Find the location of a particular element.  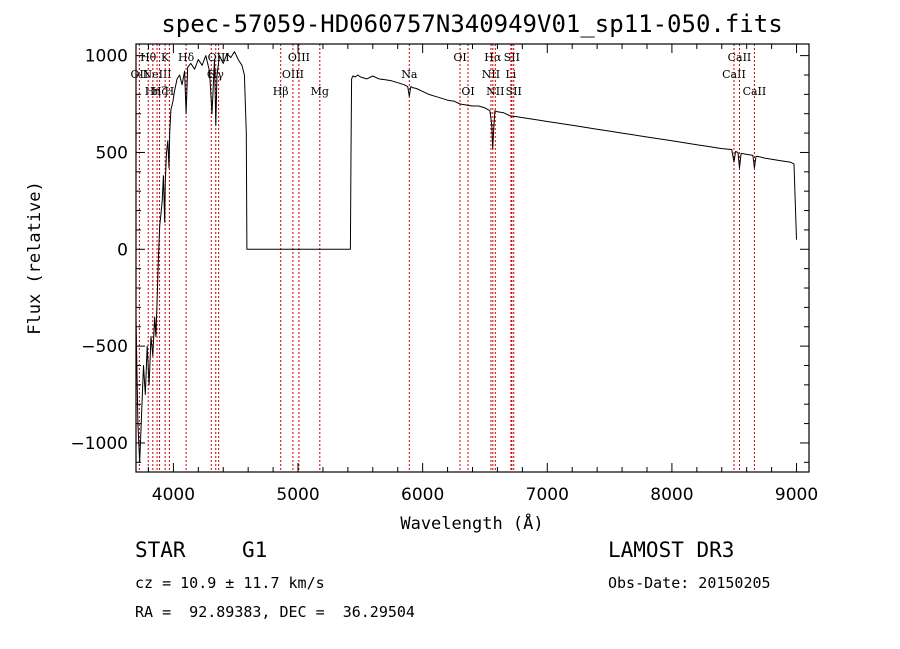

line-marker-label-13: OIII is located at coordinates (299, 57).